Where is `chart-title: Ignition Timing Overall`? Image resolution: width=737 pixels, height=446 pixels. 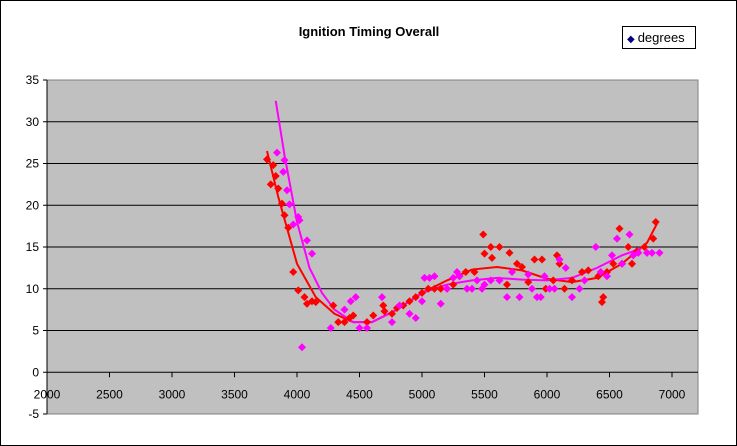
chart-title: Ignition Timing Overall is located at coordinates (369, 31).